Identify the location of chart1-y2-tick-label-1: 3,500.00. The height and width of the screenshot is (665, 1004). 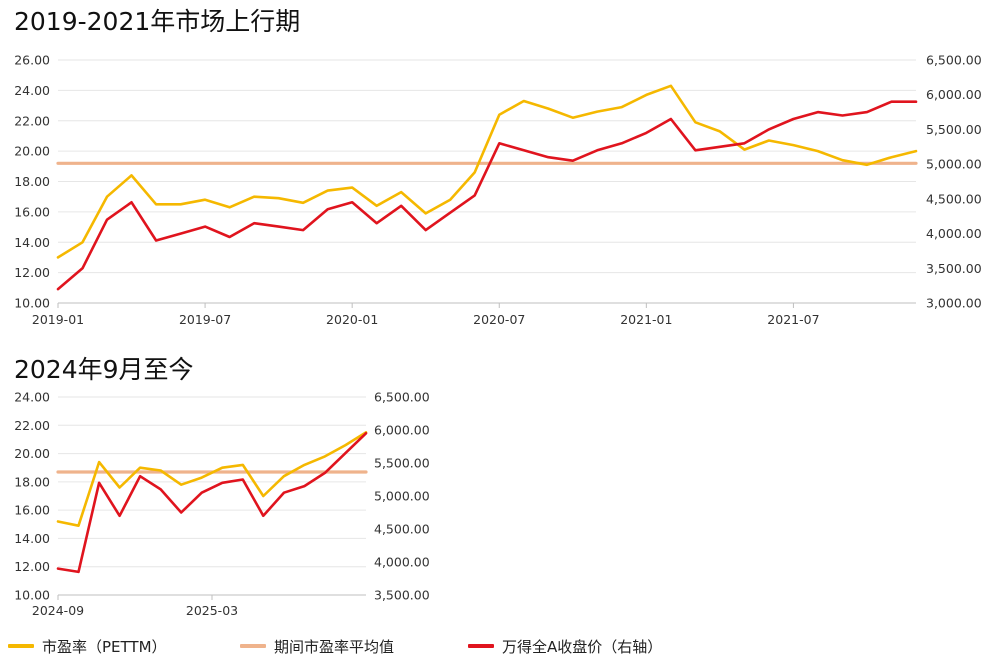
(954, 268).